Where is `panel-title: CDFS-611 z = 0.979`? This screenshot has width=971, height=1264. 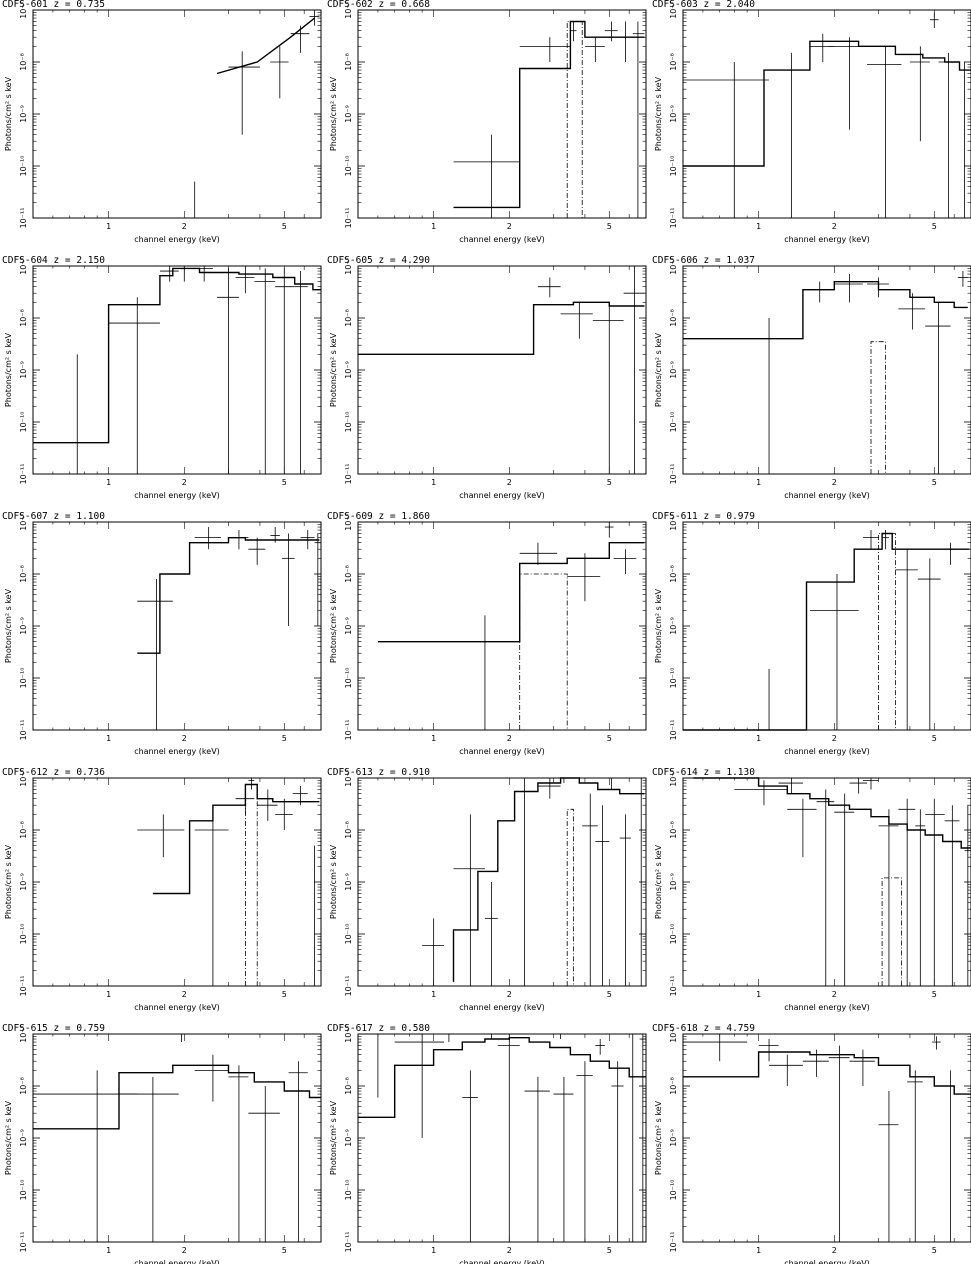
panel-title: CDFS-611 z = 0.979 is located at coordinates (703, 516).